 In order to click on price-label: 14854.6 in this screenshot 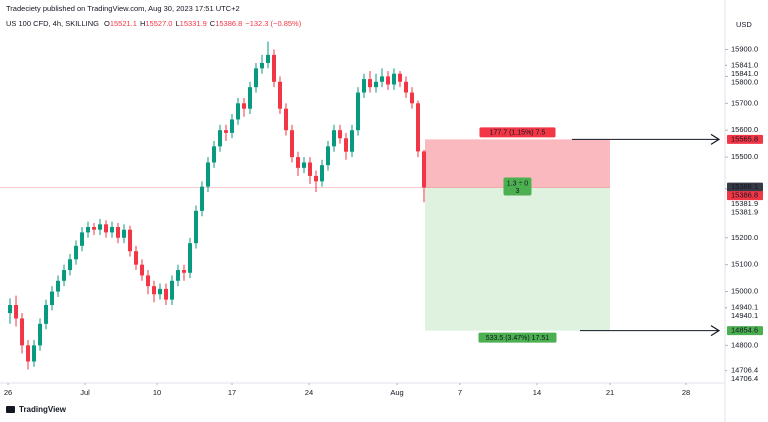, I will do `click(744, 330)`.